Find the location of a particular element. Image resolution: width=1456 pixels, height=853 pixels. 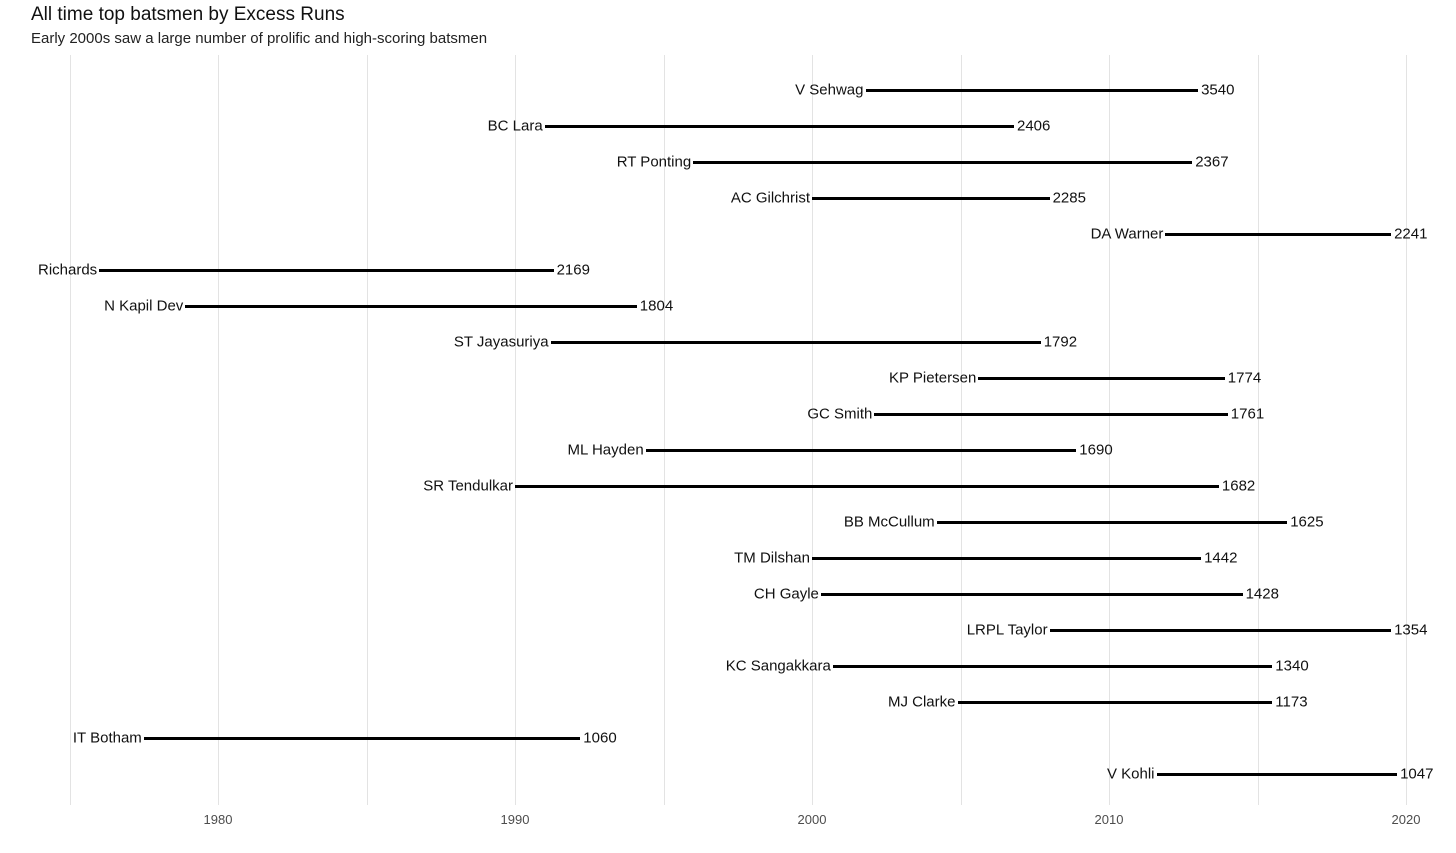

value-label: 1804 is located at coordinates (656, 306).